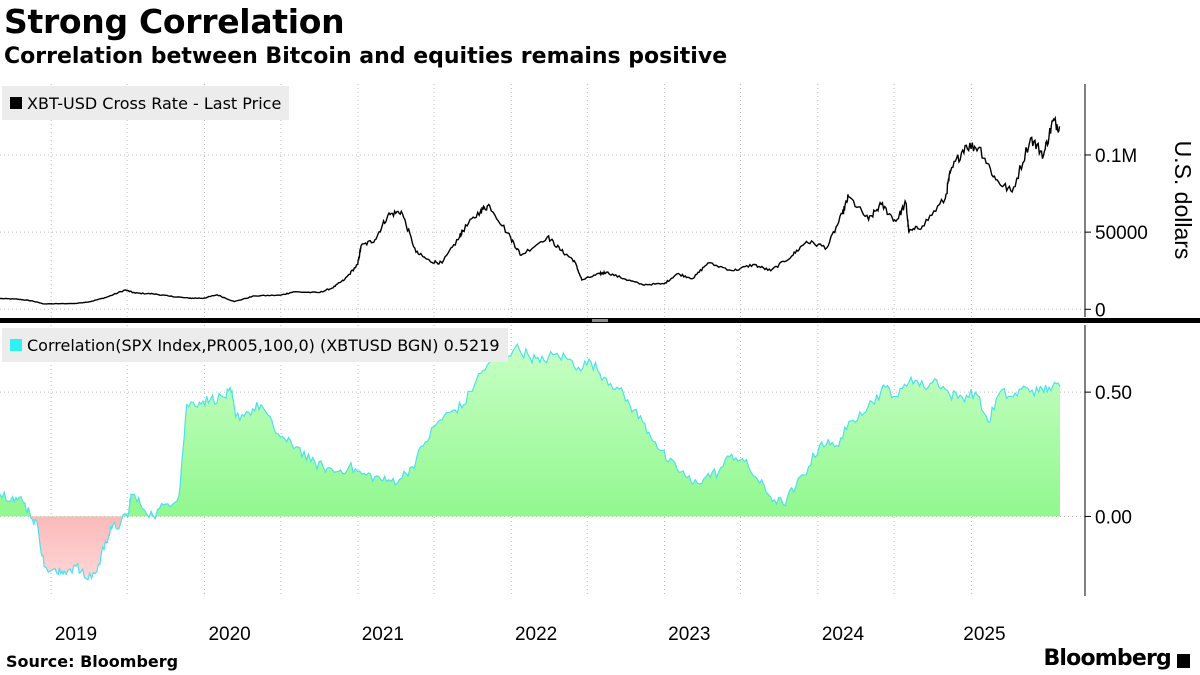  I want to click on x-tick-label: 2020, so click(229, 634).